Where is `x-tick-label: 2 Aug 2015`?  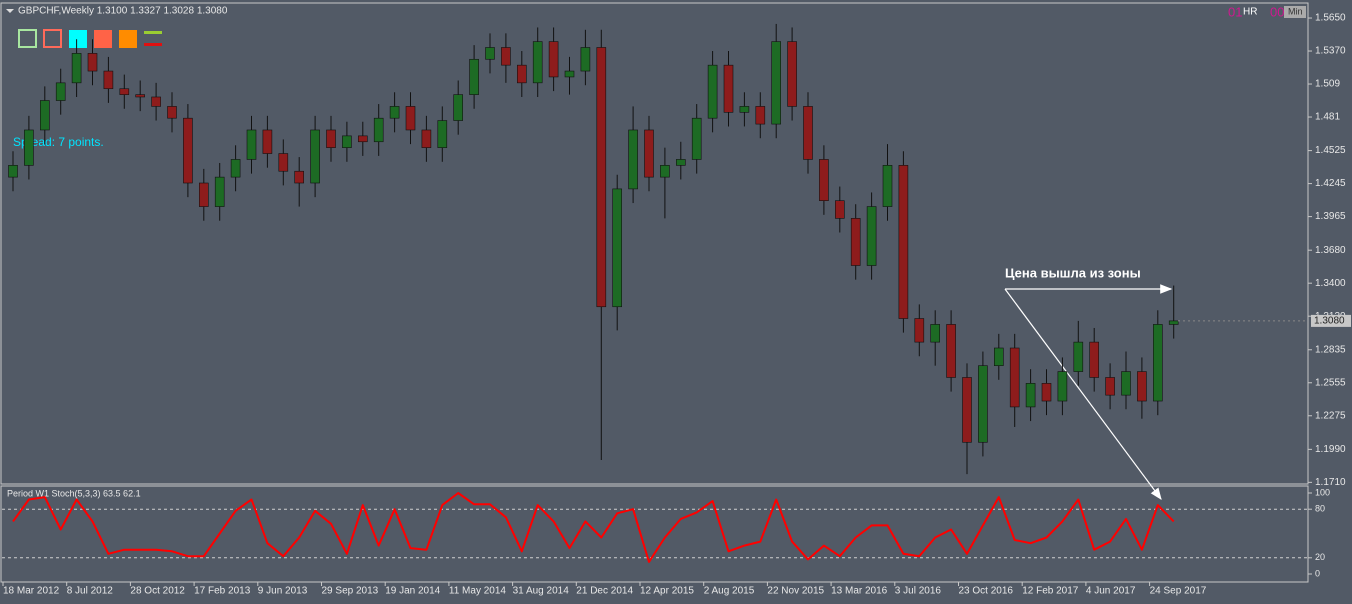 x-tick-label: 2 Aug 2015 is located at coordinates (729, 591).